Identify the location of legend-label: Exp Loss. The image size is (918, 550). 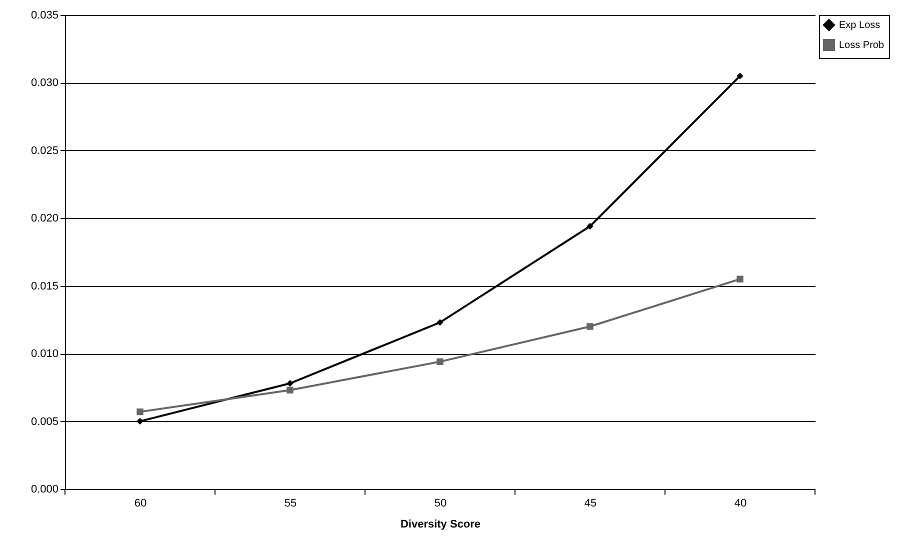
(859, 25).